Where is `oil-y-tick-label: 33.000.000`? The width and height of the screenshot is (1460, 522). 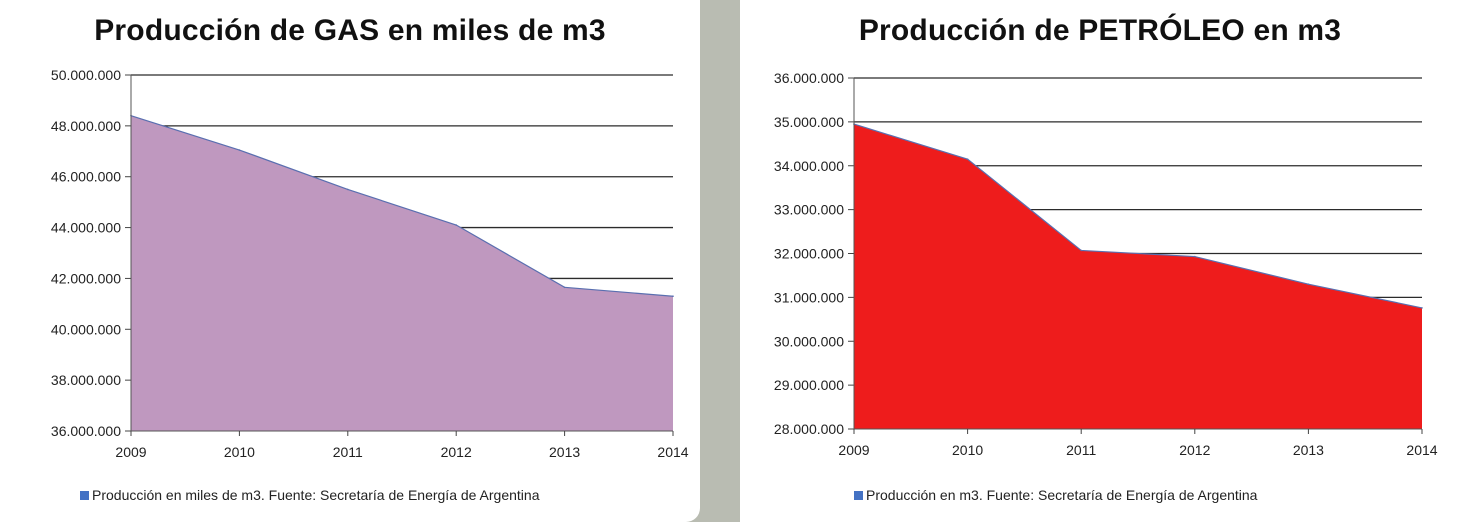 oil-y-tick-label: 33.000.000 is located at coordinates (809, 210).